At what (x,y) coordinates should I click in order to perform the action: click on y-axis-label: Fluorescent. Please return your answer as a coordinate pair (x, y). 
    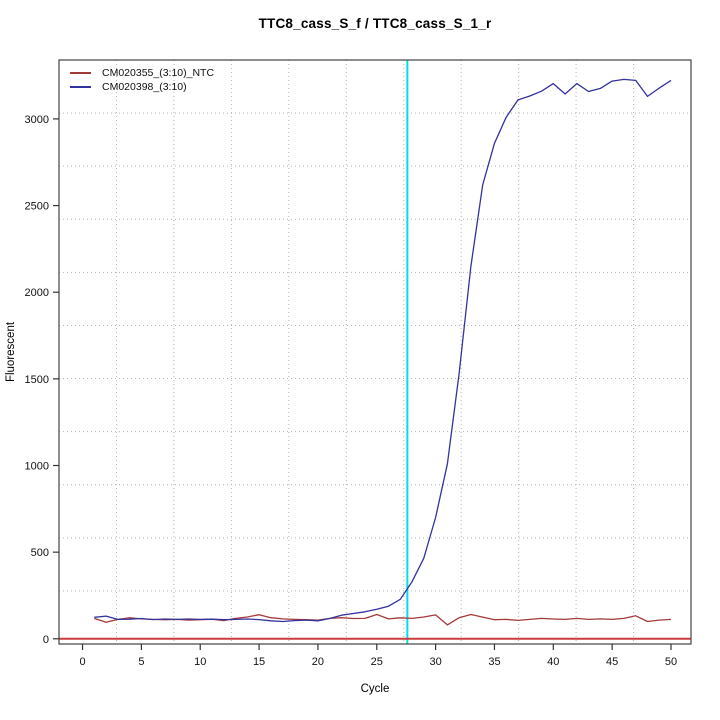
    Looking at the image, I should click on (11, 352).